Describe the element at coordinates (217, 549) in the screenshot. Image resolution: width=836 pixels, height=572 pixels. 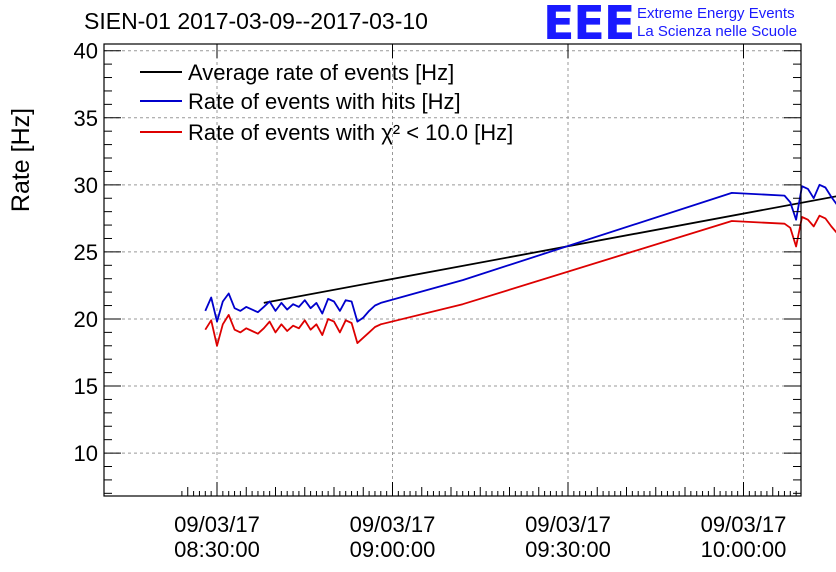
I see `x-tick-time: 08:30:00` at that location.